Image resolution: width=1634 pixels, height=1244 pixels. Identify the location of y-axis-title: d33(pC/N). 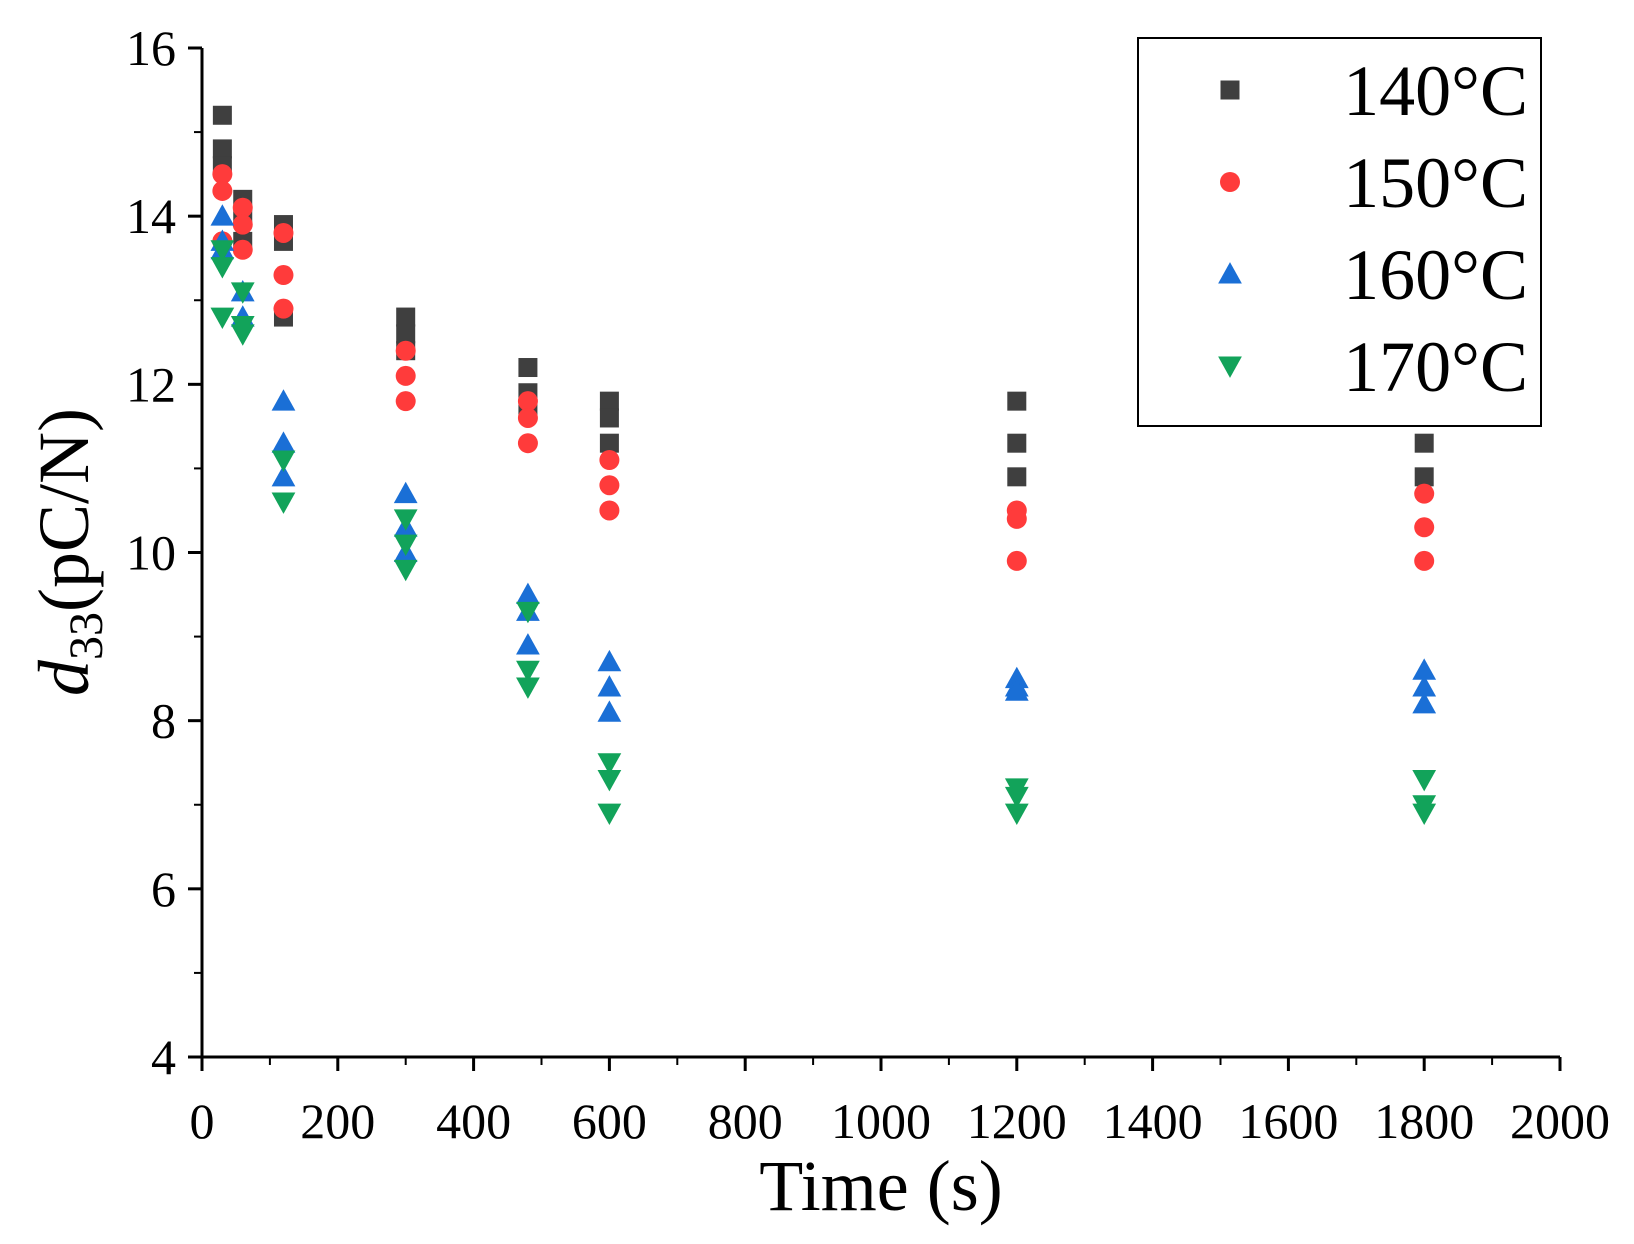
(68, 552).